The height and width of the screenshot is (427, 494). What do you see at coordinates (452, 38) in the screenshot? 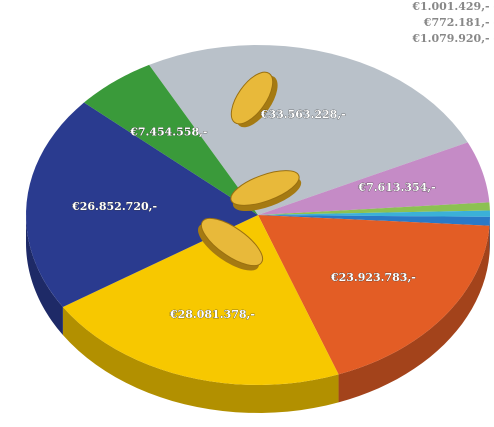
I see `value-label: €1.079.920,- -` at bounding box center [452, 38].